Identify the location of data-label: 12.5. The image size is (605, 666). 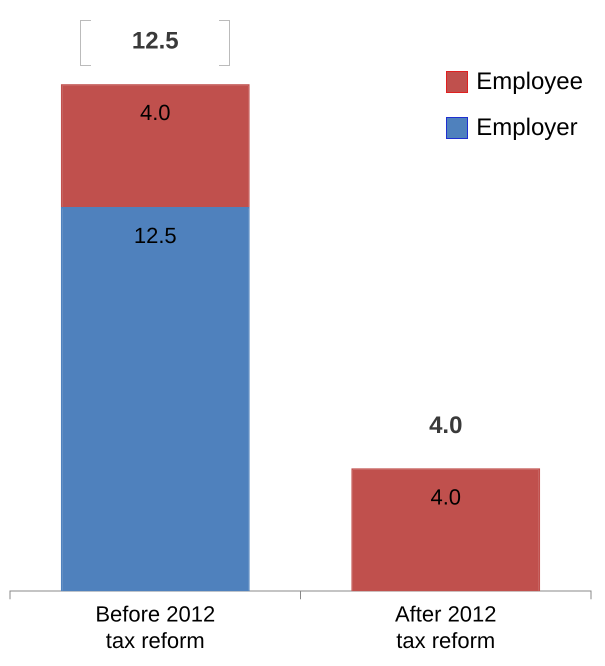
(155, 235).